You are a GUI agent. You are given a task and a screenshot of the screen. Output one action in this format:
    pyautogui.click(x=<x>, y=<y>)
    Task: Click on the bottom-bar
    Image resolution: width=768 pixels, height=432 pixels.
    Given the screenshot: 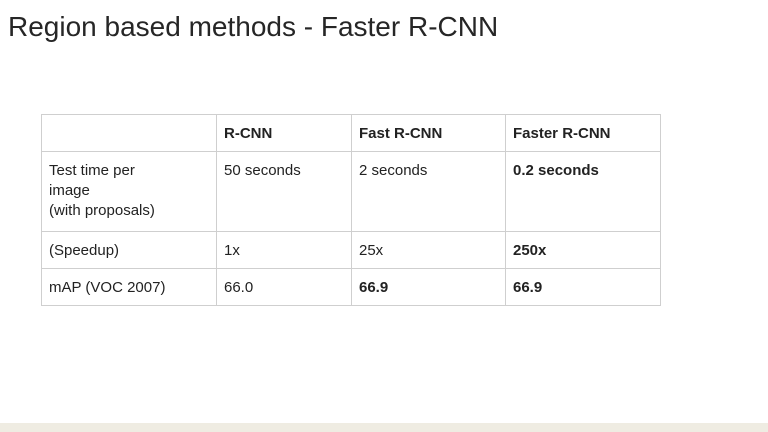 What is the action you would take?
    pyautogui.click(x=384, y=427)
    